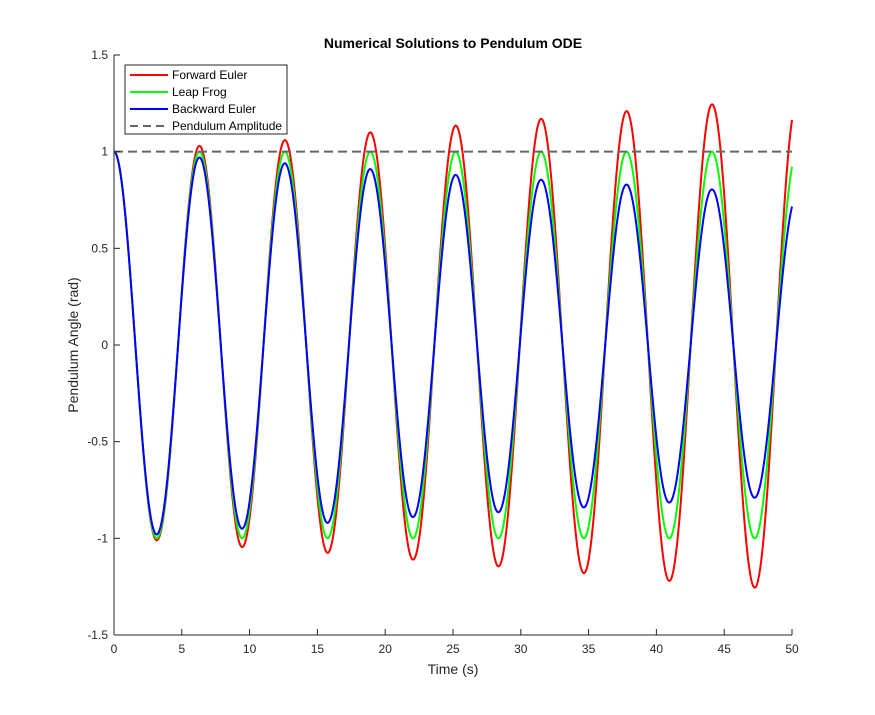  Describe the element at coordinates (181, 649) in the screenshot. I see `x-tick-label: 5` at that location.